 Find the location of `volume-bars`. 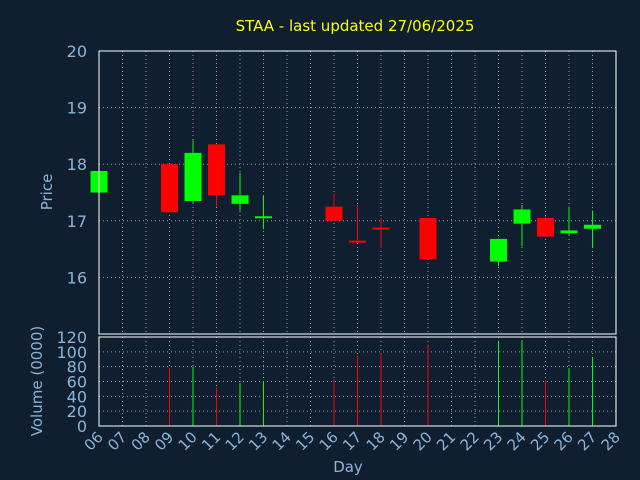

volume-bars is located at coordinates (381, 382).